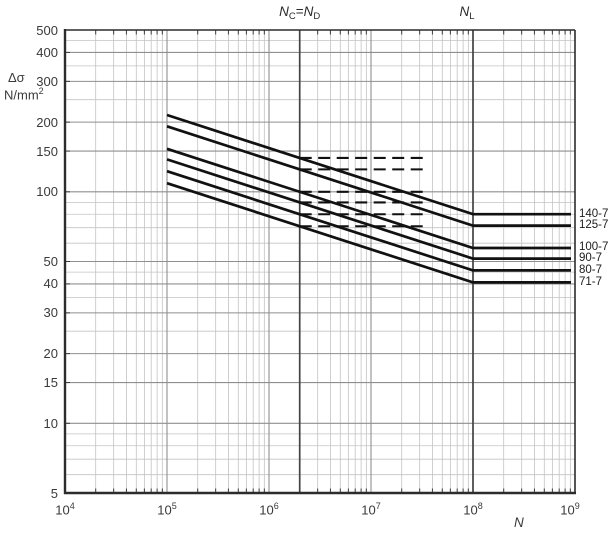 The height and width of the screenshot is (536, 614). Describe the element at coordinates (317, 16) in the screenshot. I see `refline-label-nd-subscript: D` at that location.